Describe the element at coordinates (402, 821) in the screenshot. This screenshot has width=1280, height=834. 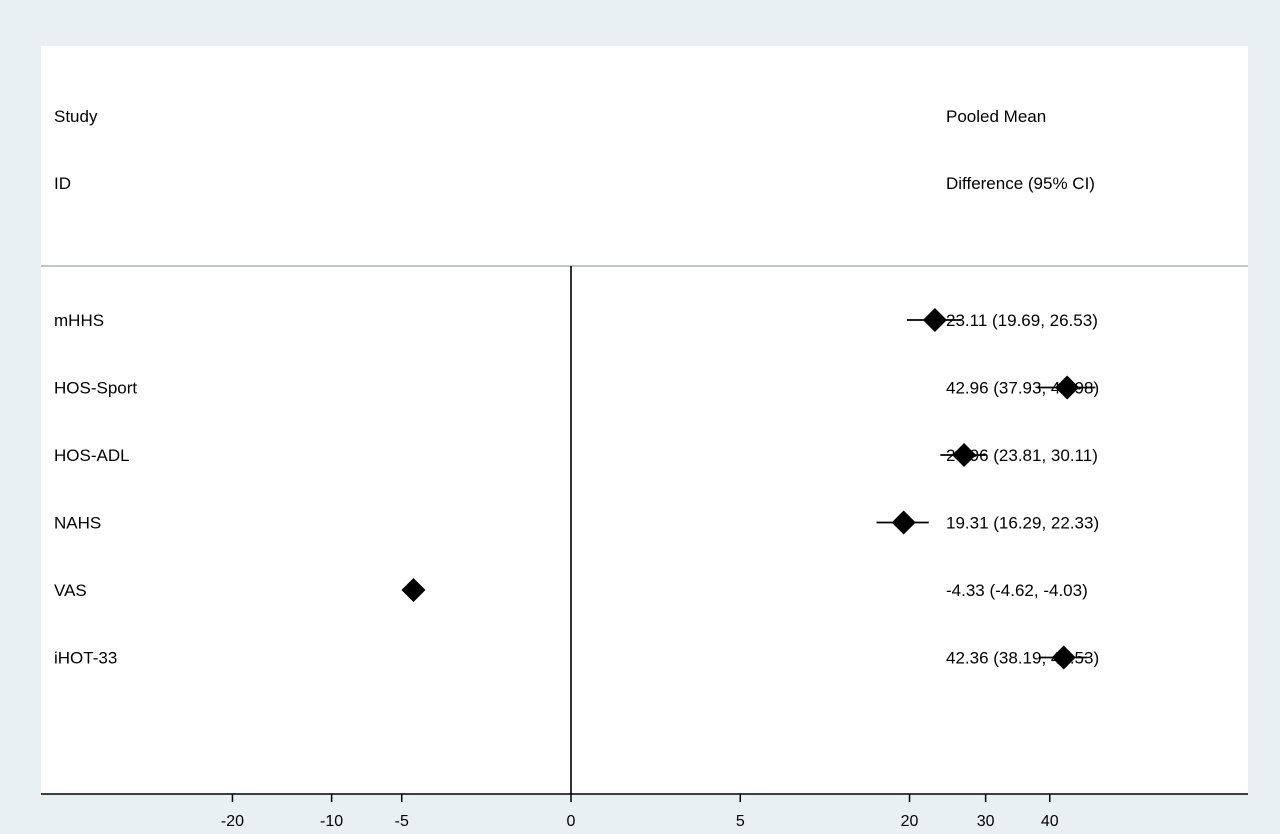
I see `x-tick-label: -5` at that location.